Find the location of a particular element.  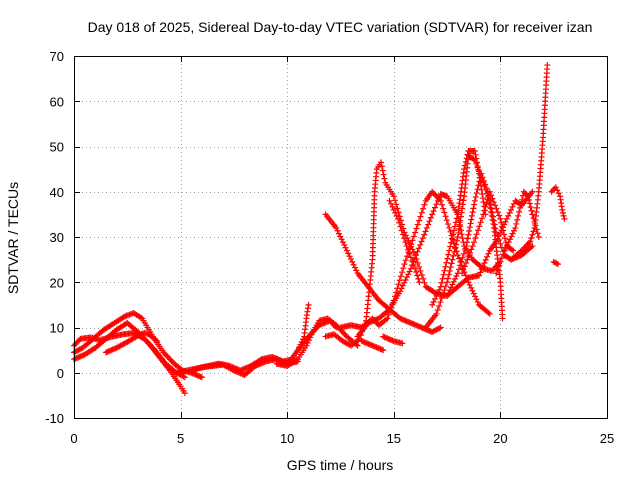

y-axis-label: SDTVAR / TECUs is located at coordinates (13, 238).